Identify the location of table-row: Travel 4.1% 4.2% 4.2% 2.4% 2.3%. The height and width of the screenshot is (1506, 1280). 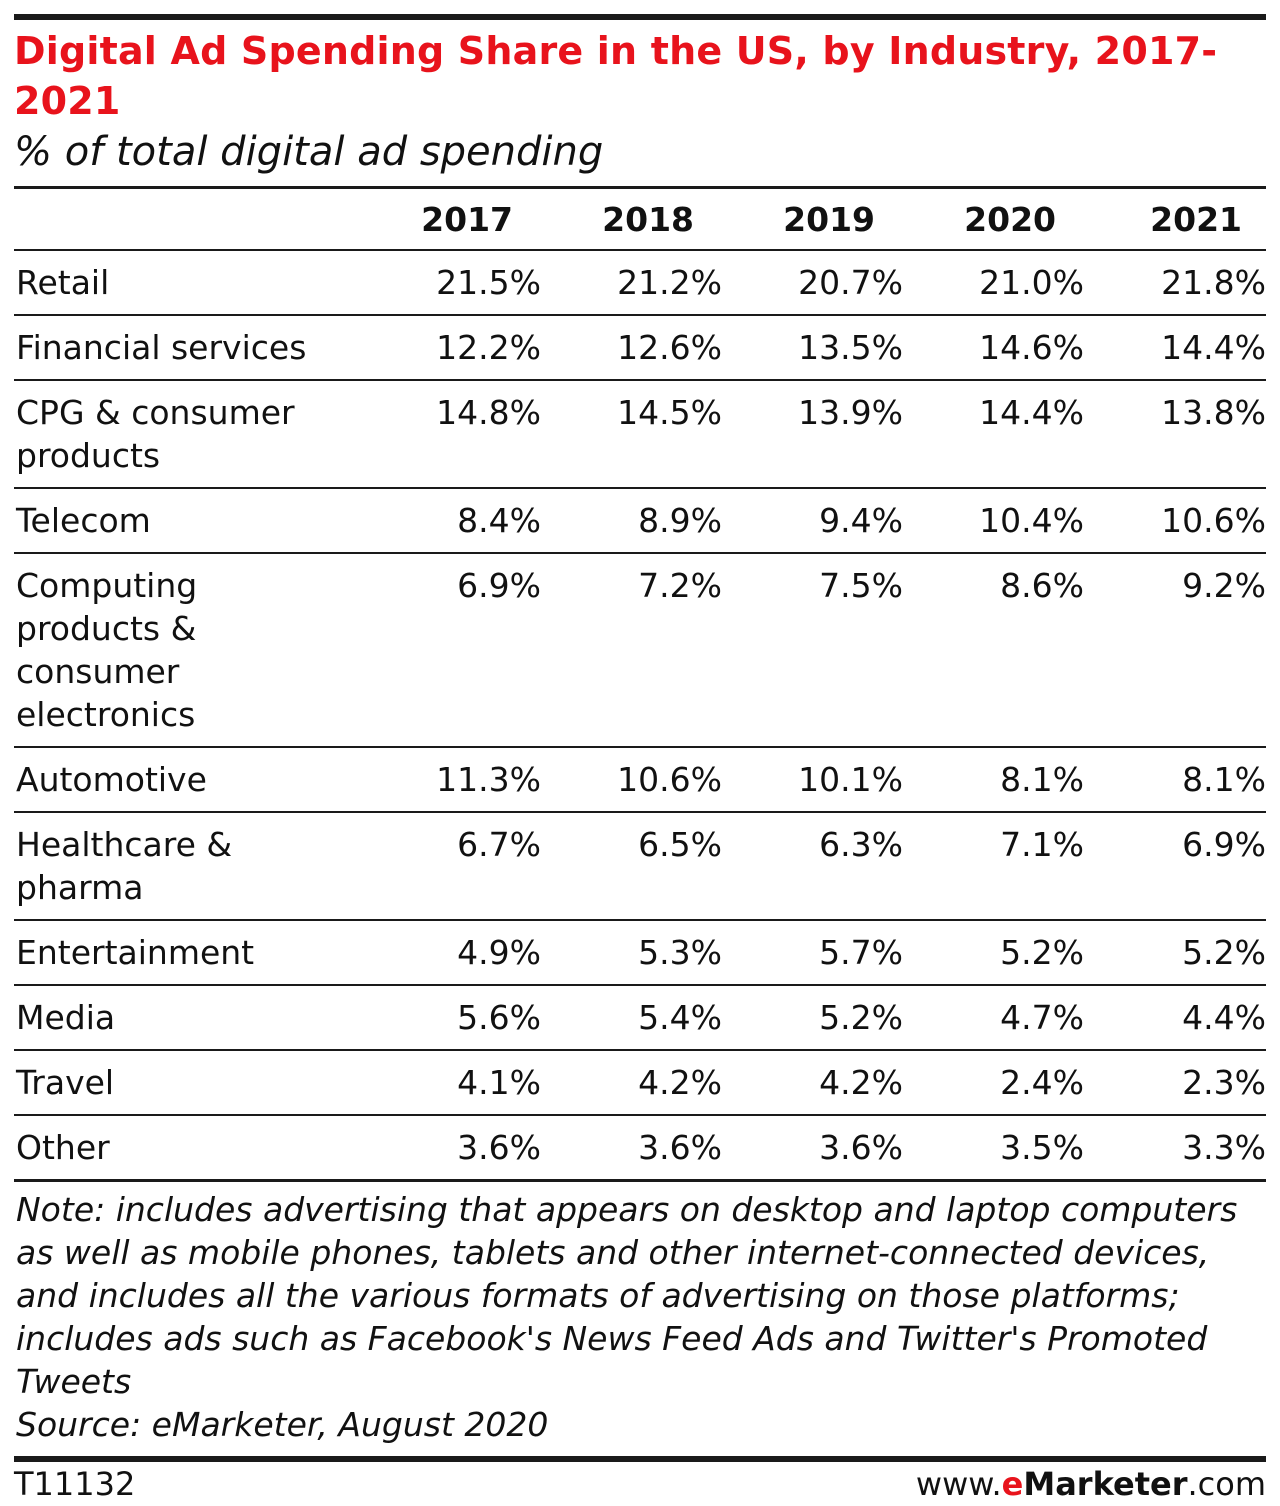
(640, 1083).